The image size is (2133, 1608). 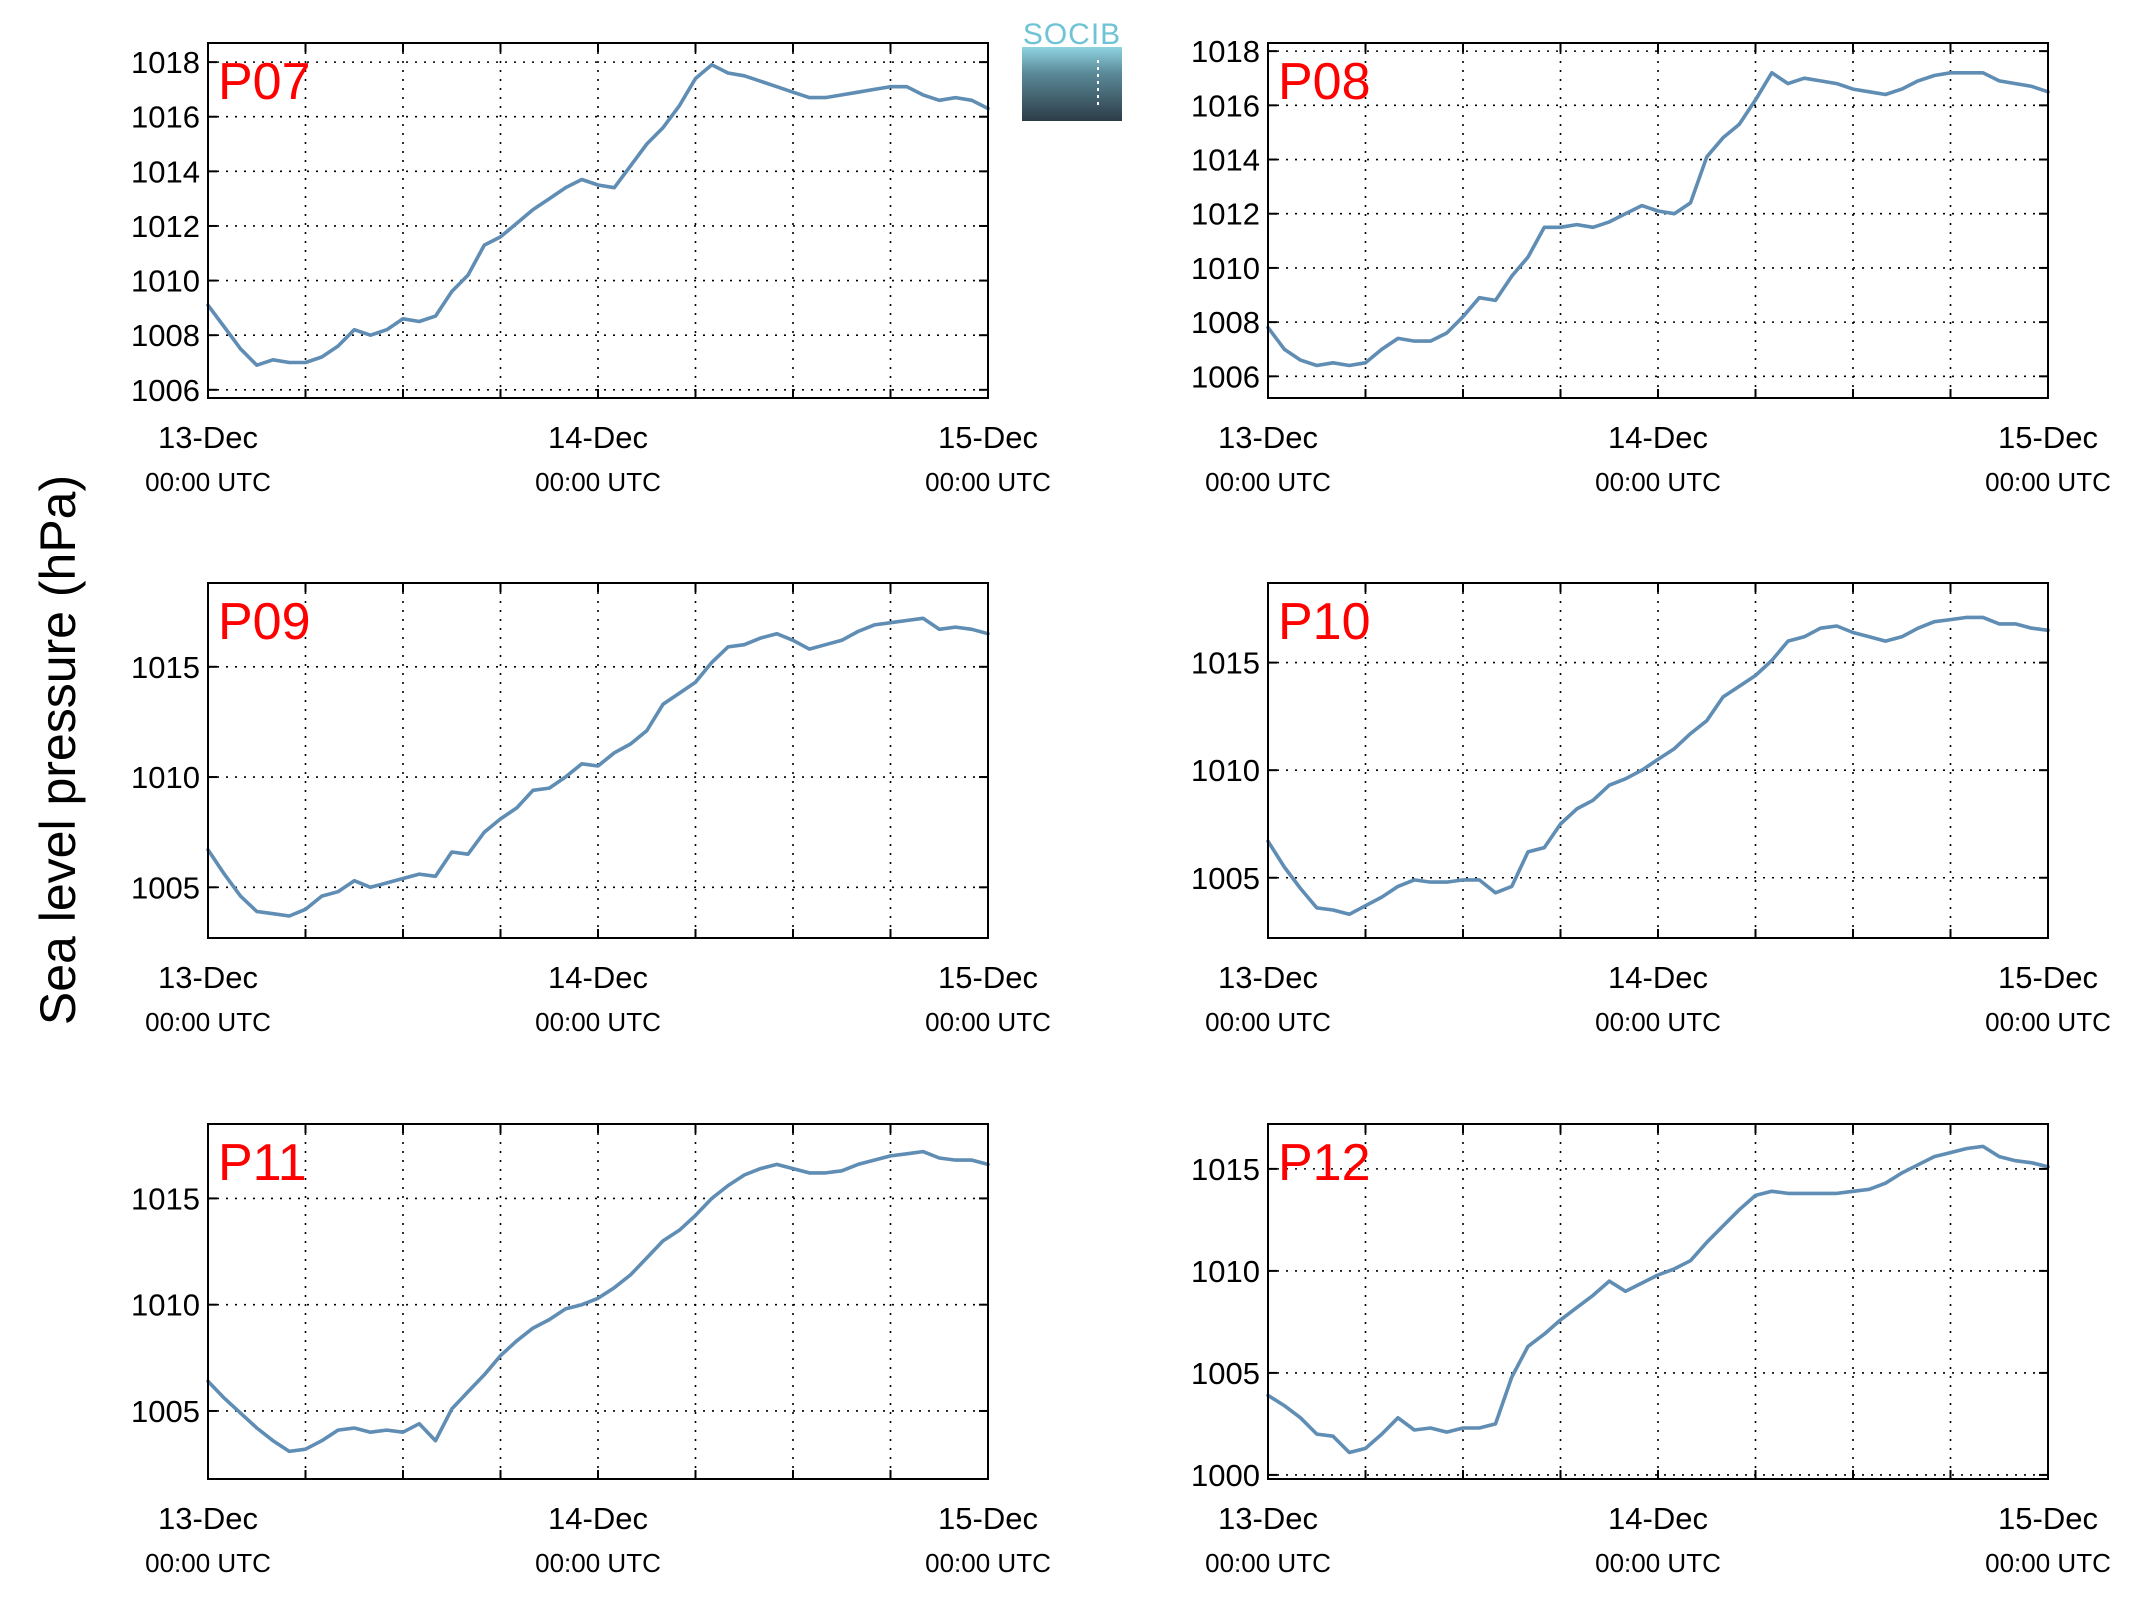 I want to click on socib-logo: SOCIB, so click(x=1072, y=69).